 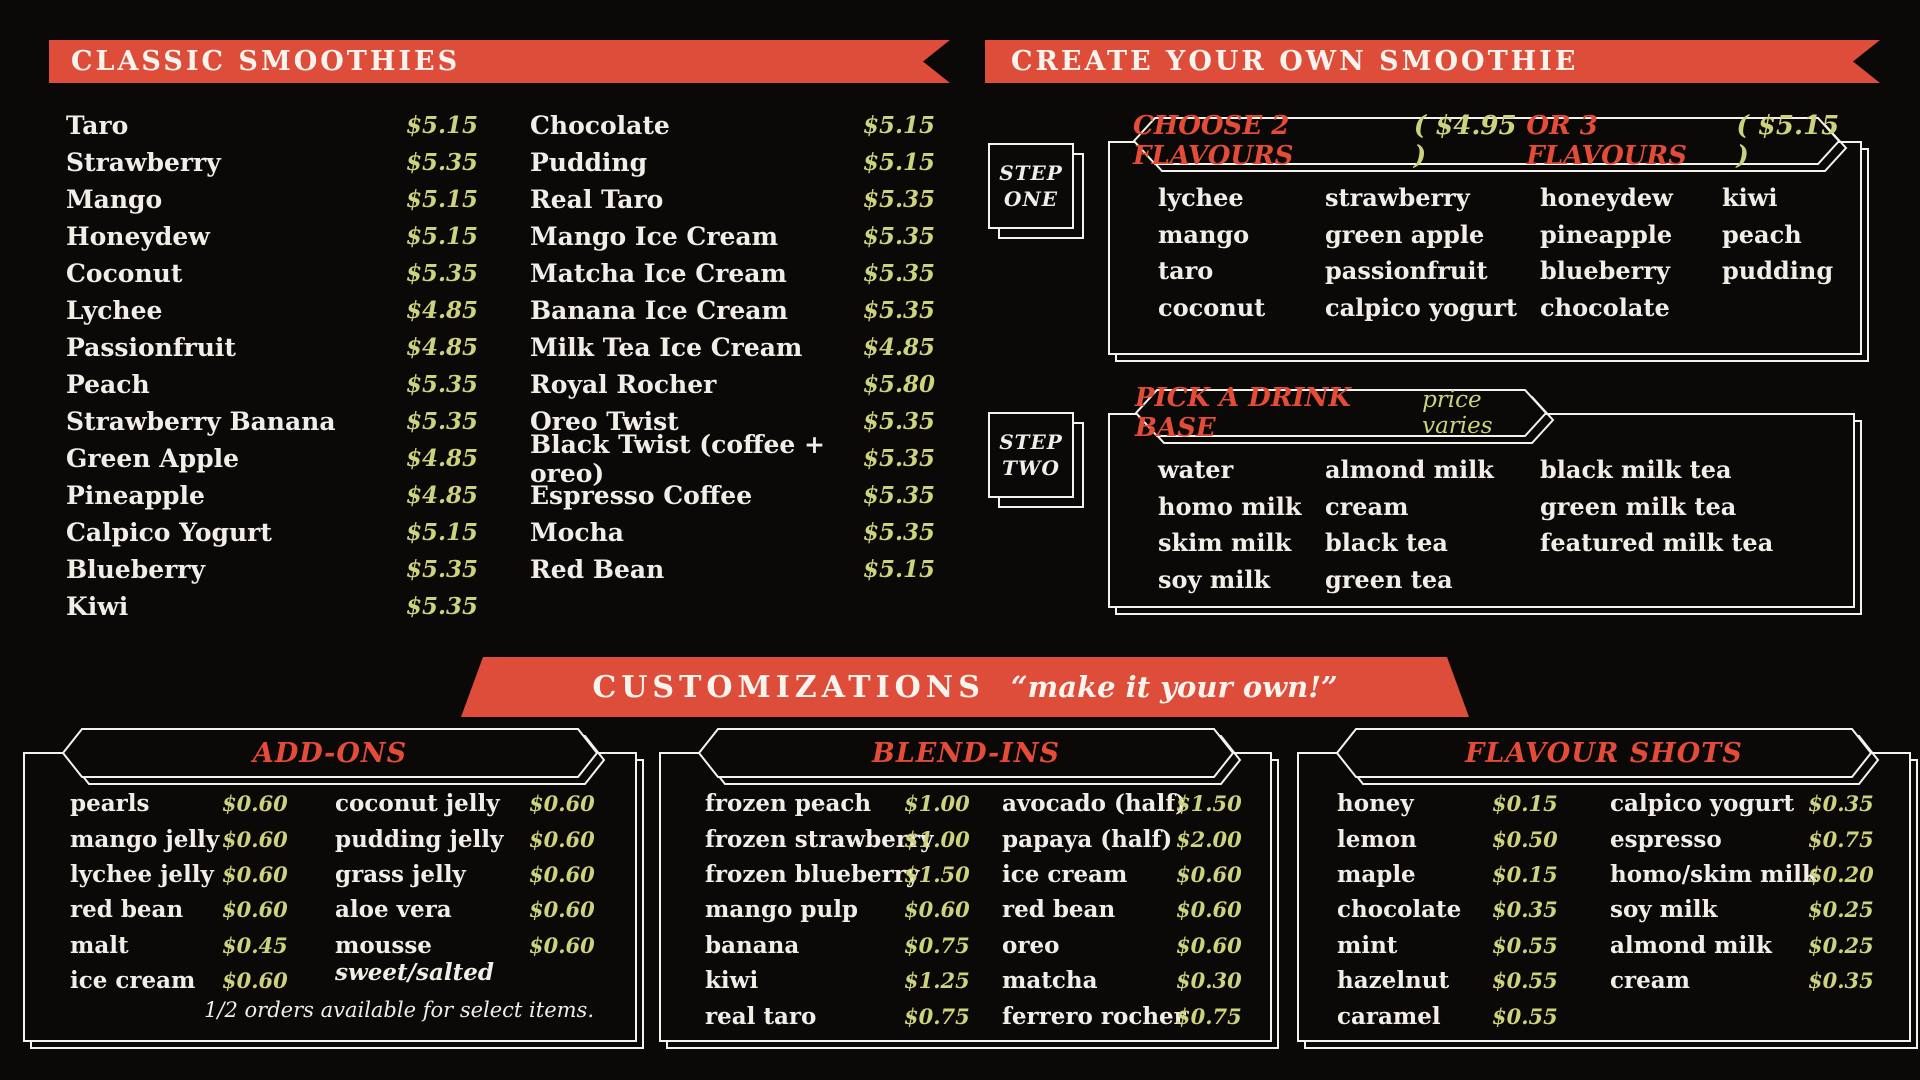 I want to click on item-name: Oreo Twist, so click(x=604, y=421).